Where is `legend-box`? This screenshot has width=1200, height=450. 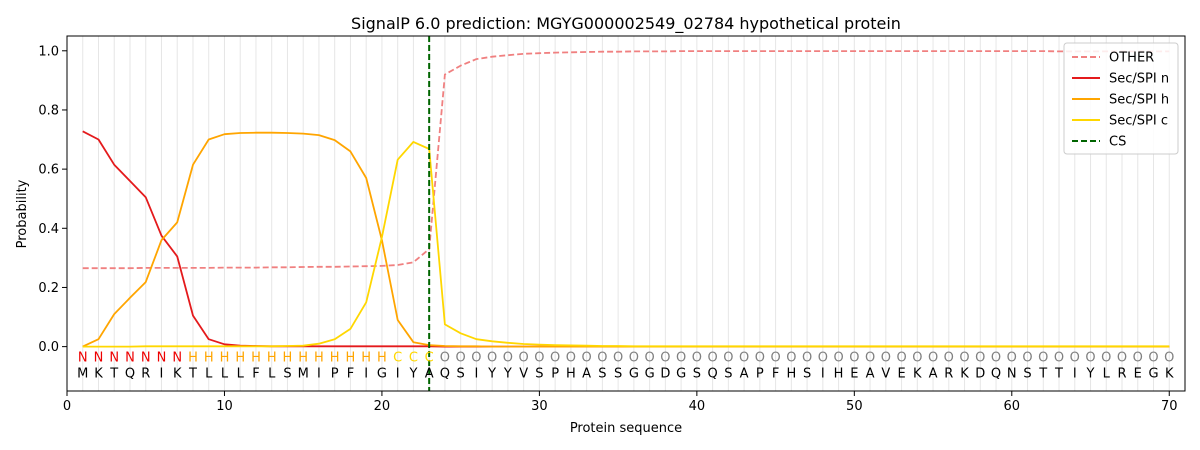 legend-box is located at coordinates (1121, 98).